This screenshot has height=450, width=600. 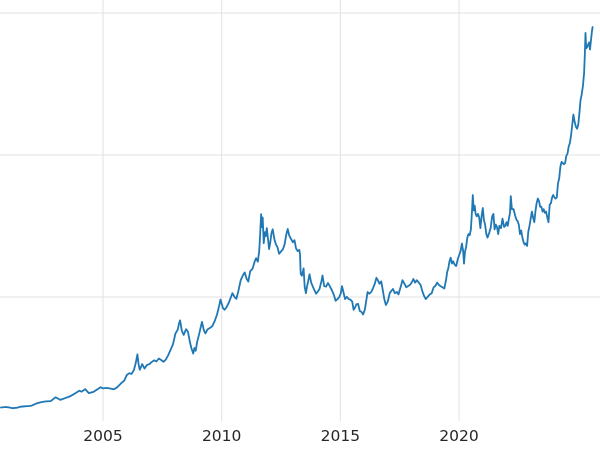 I want to click on x-tick-label: 2015, so click(x=340, y=436).